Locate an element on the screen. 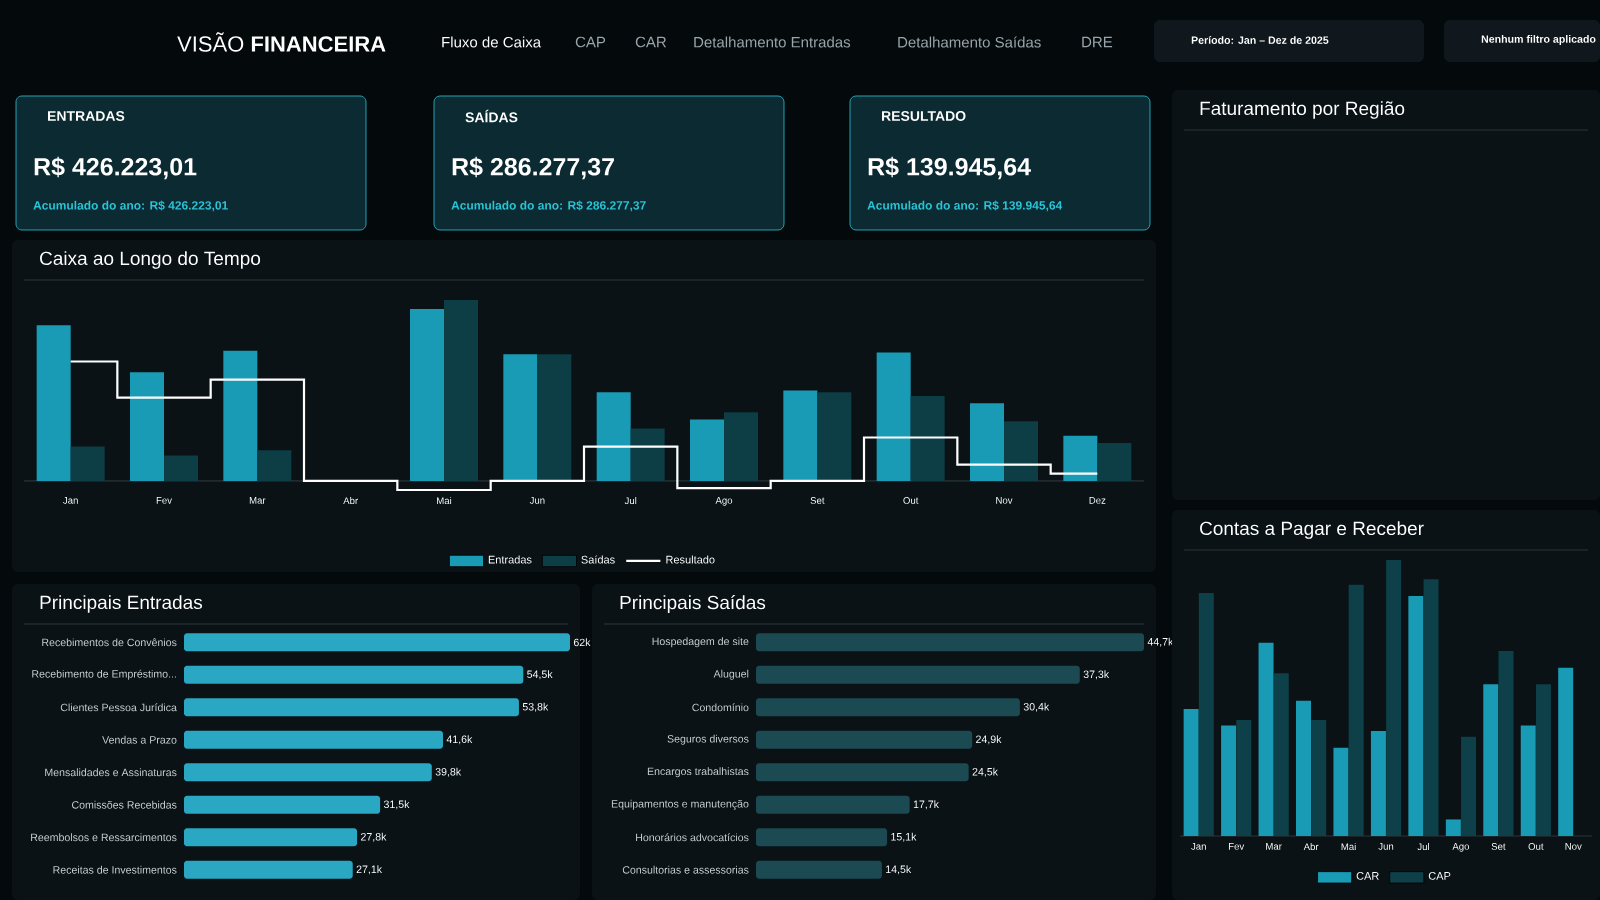 This screenshot has height=900, width=1600. chart-title: Principais Entradas is located at coordinates (121, 604).